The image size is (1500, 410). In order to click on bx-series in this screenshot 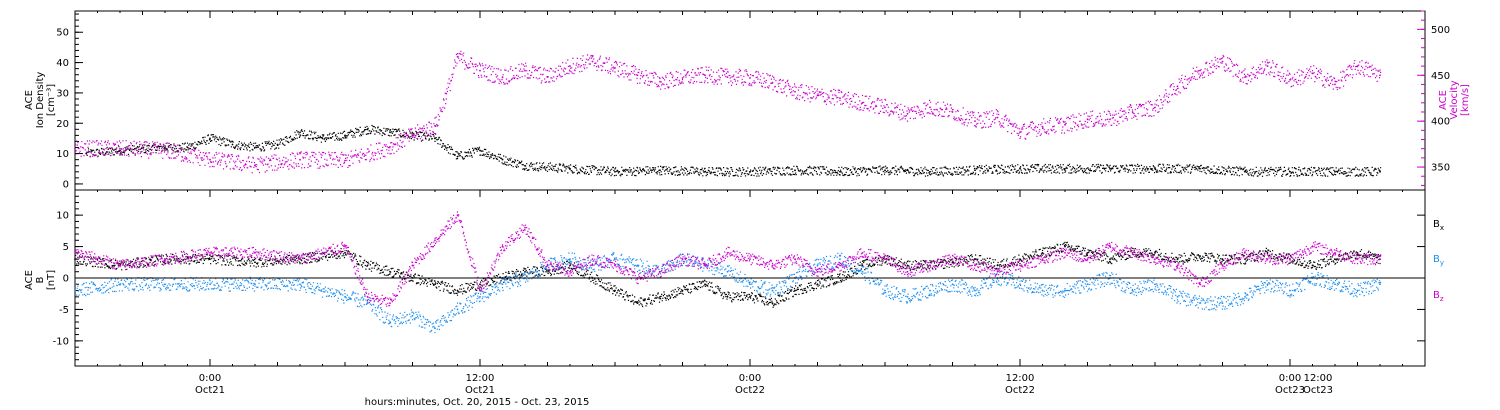, I will do `click(728, 274)`.